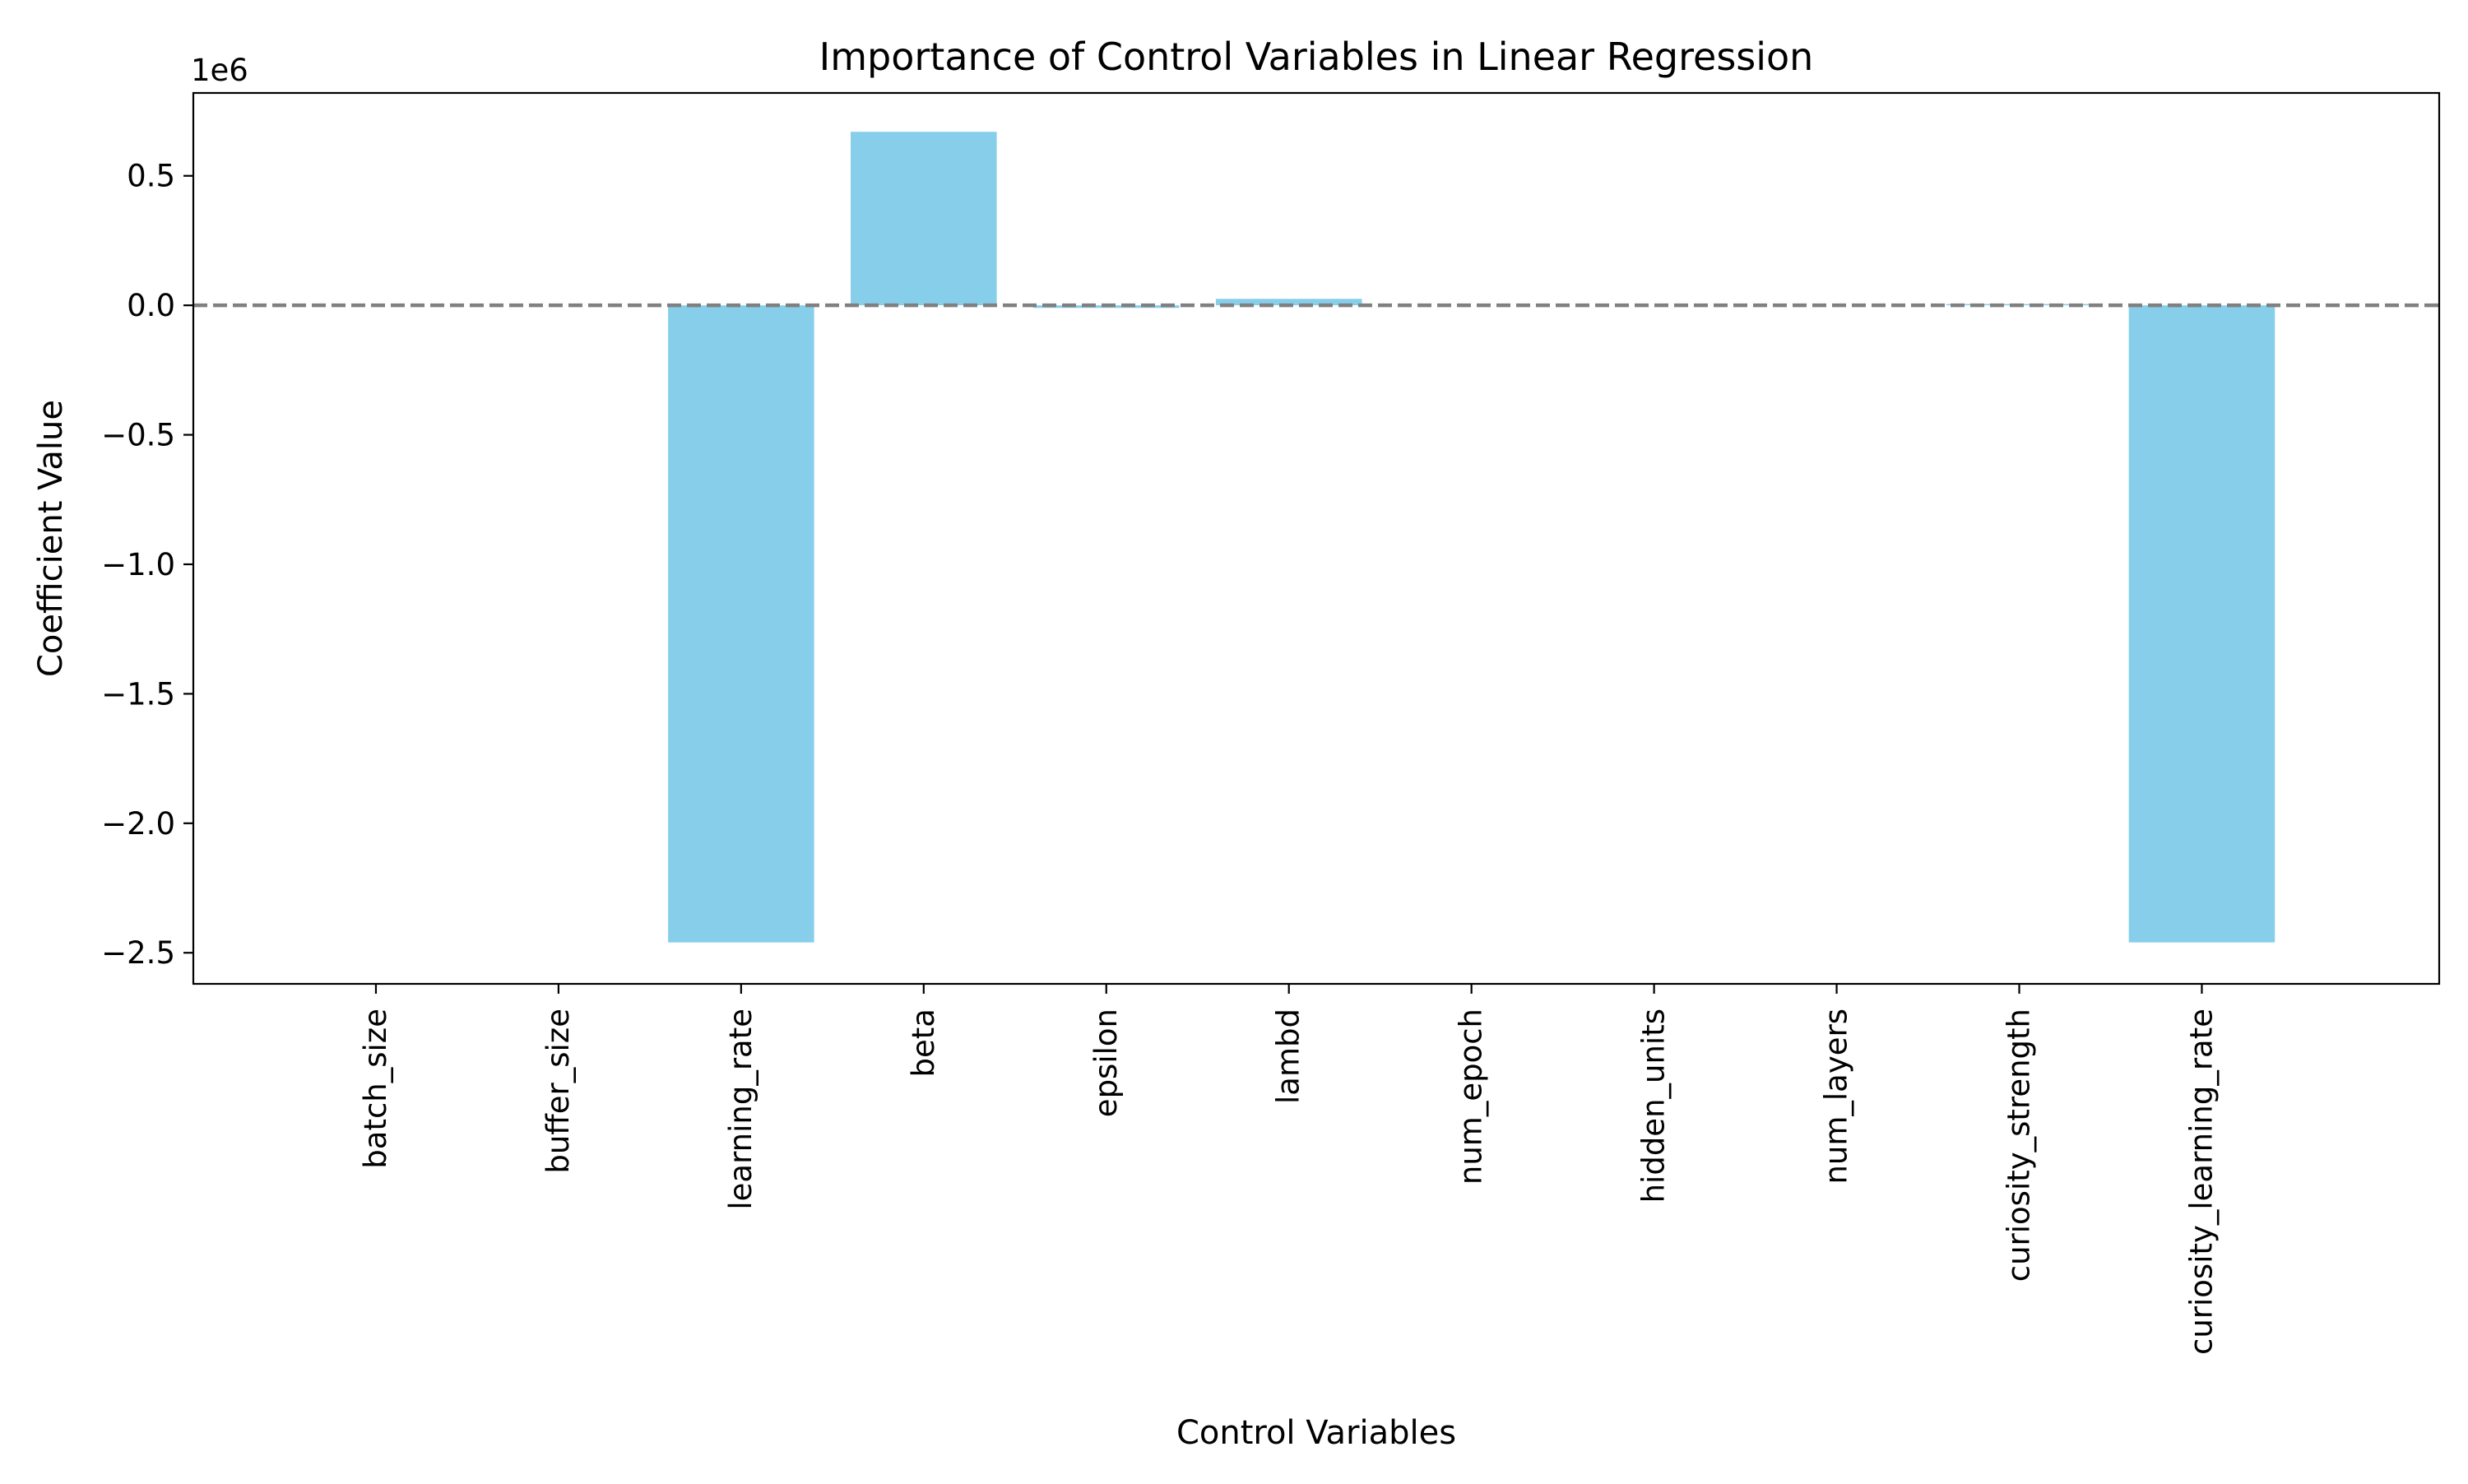 The width and height of the screenshot is (2468, 1484). Describe the element at coordinates (2019, 1145) in the screenshot. I see `x-tick-label: curiosity_strength` at that location.